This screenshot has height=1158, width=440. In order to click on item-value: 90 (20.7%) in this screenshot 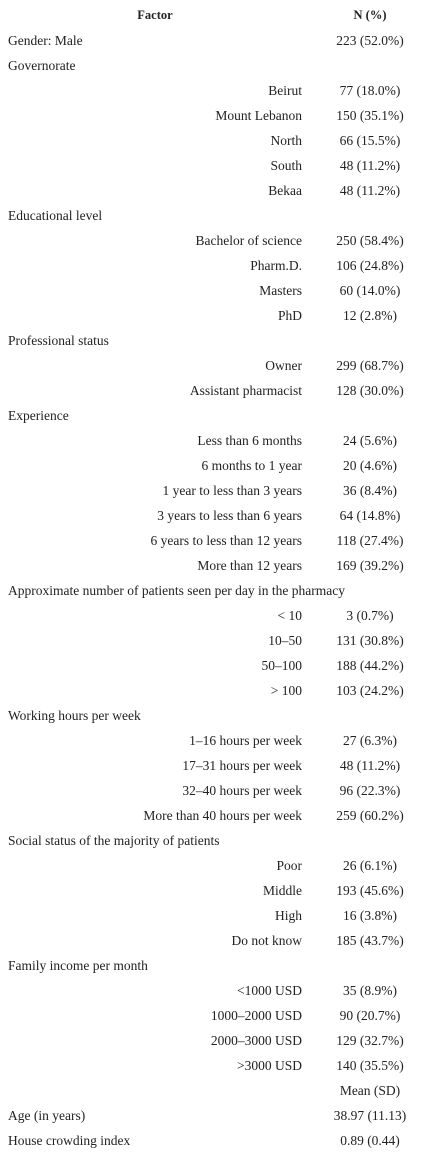, I will do `click(370, 1015)`.